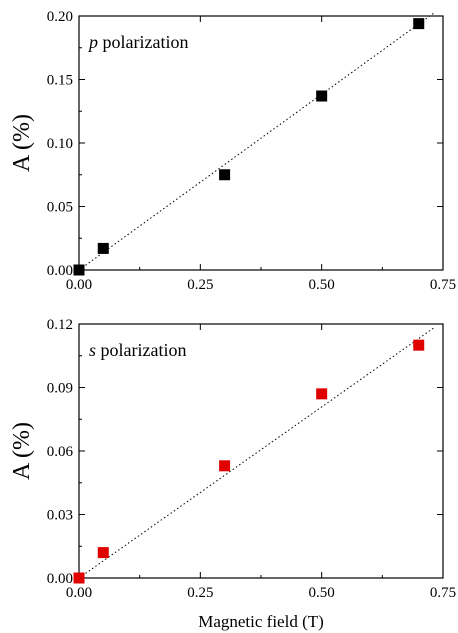 The height and width of the screenshot is (633, 458). I want to click on y-tick-label: 0.09, so click(60, 389).